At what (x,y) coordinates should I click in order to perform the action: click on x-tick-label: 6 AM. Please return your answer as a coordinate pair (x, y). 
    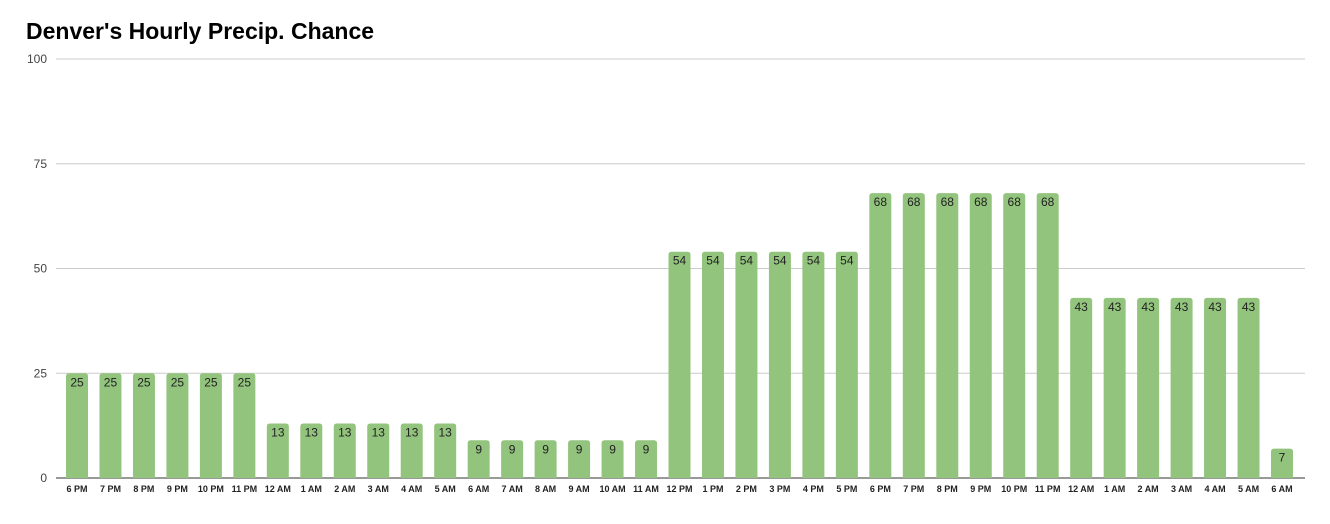
    Looking at the image, I should click on (478, 489).